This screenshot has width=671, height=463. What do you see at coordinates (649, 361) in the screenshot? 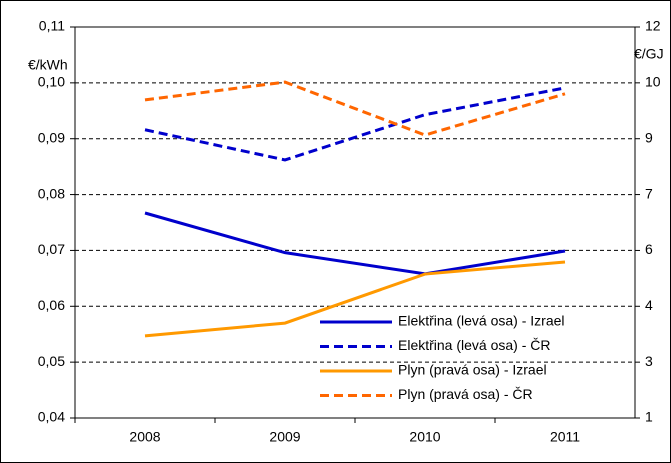
I see `y2-tick-label: 3` at bounding box center [649, 361].